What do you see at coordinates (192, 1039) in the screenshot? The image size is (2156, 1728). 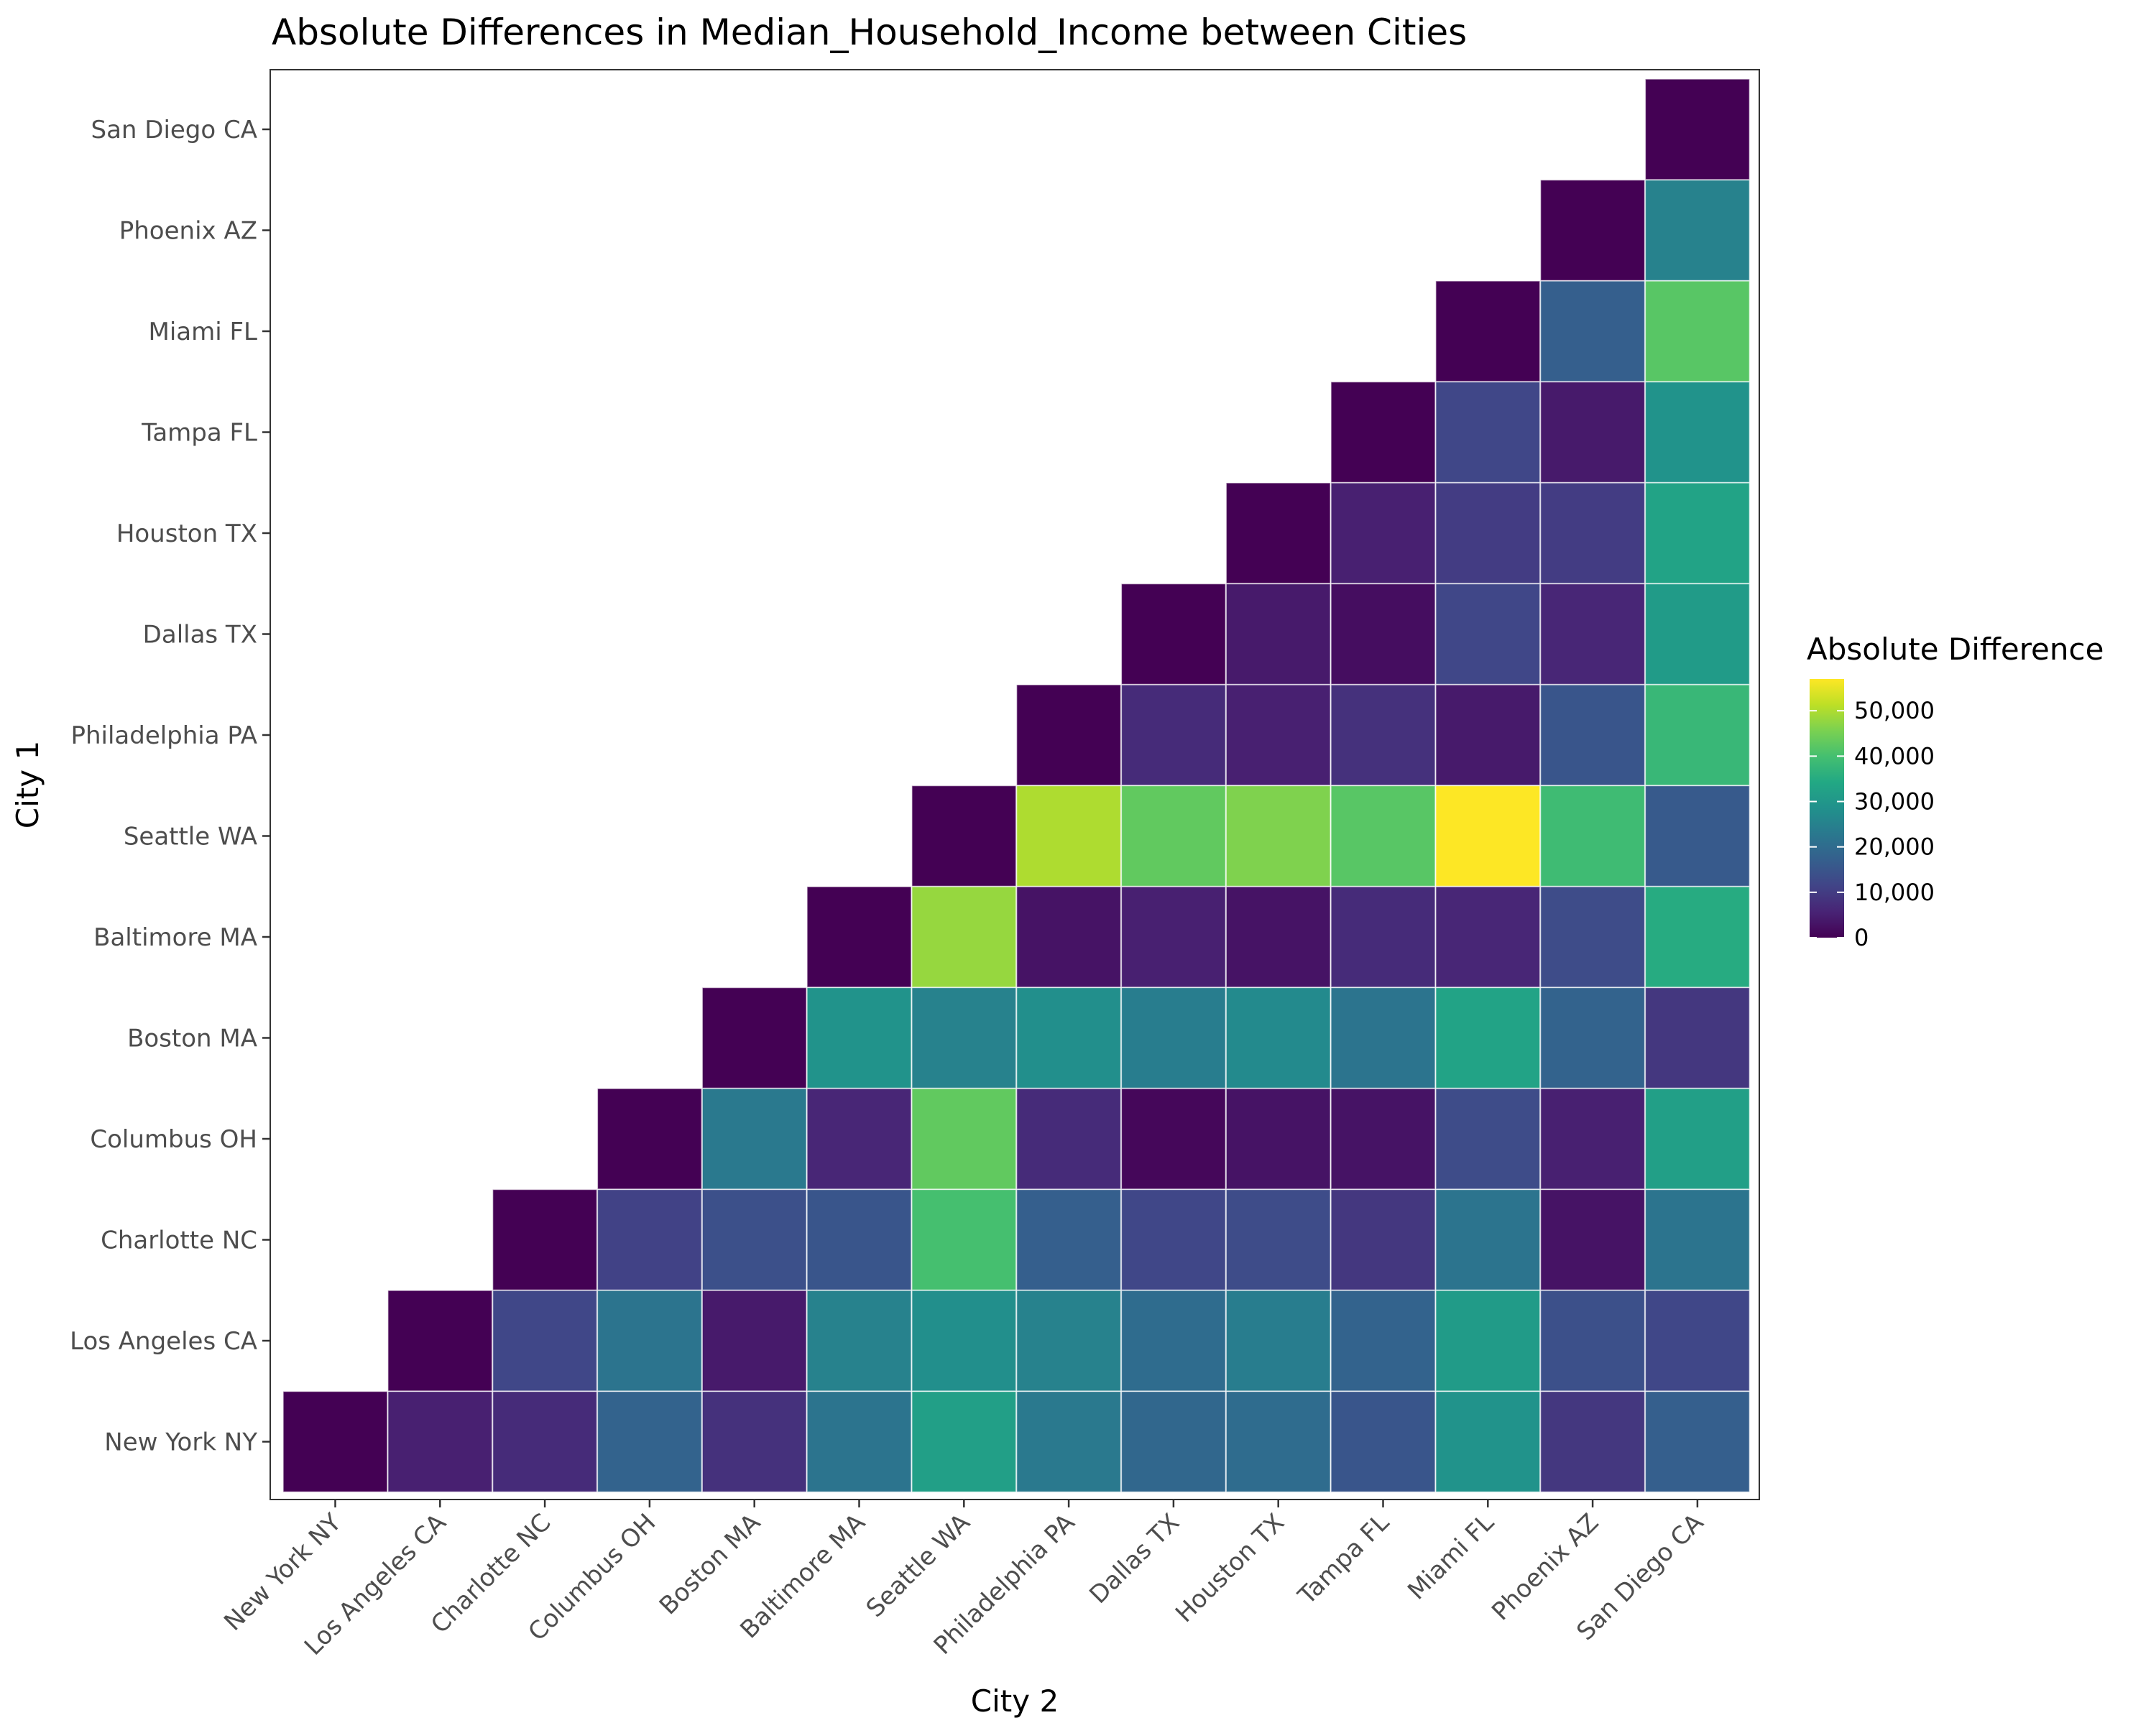 I see `y-tick-label: Boston MA` at bounding box center [192, 1039].